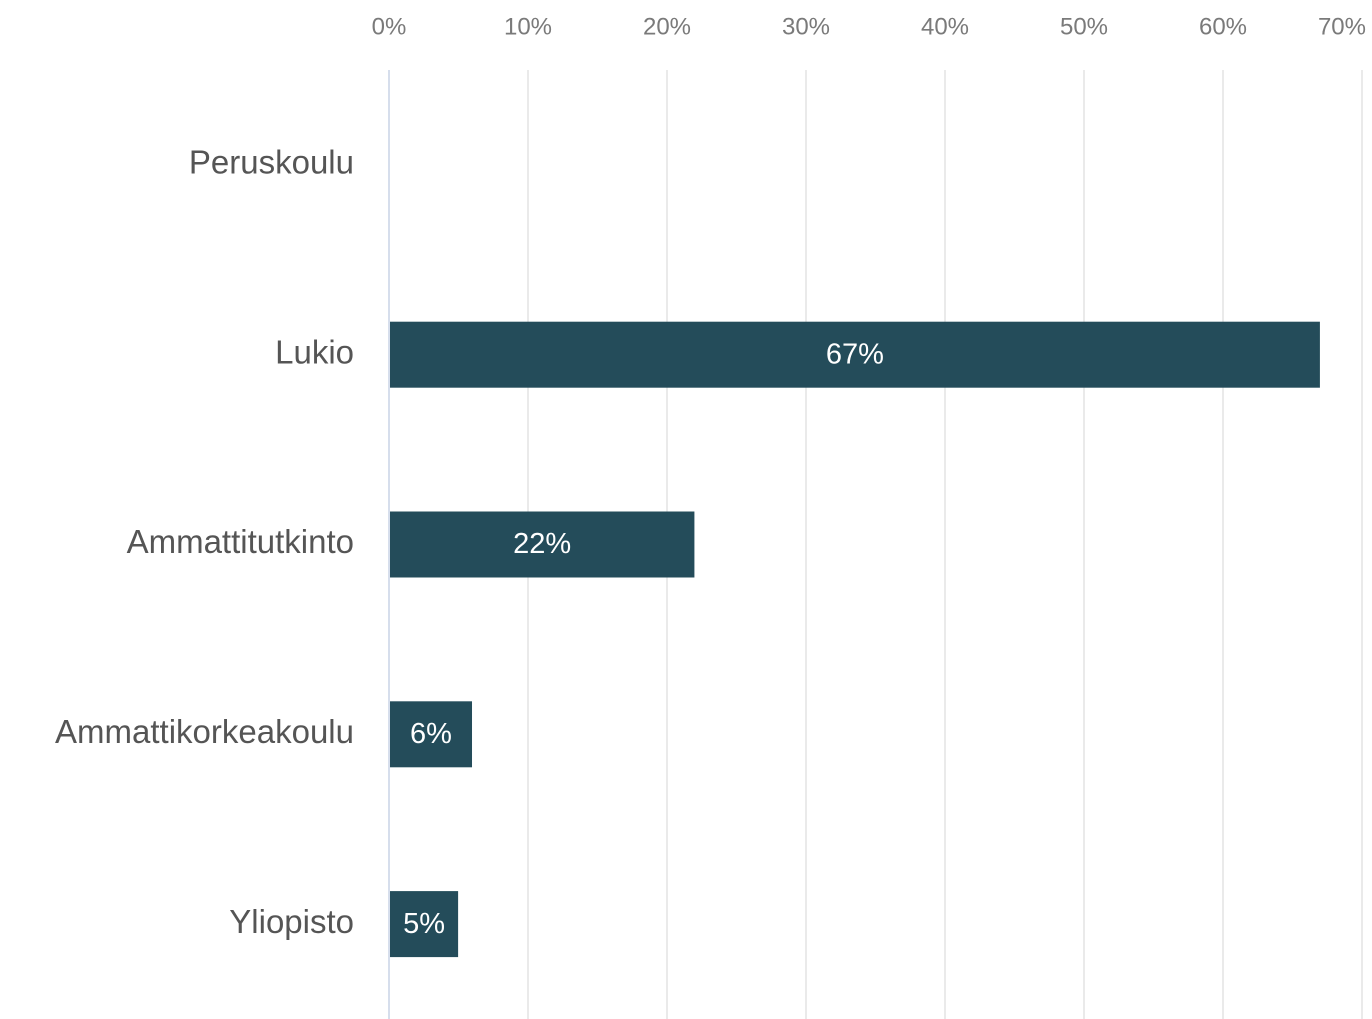  Describe the element at coordinates (1223, 26) in the screenshot. I see `x-tick-label: 60%` at that location.